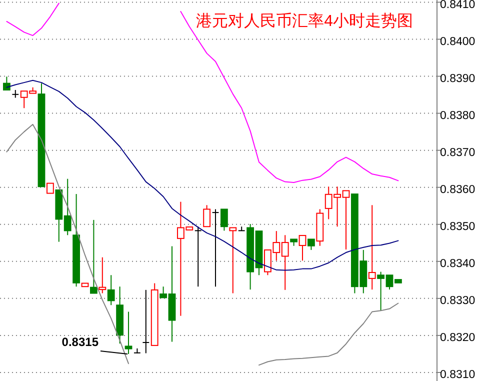 Image resolution: width=480 pixels, height=381 pixels. I want to click on y-tick-label: 0.8360, so click(458, 190).